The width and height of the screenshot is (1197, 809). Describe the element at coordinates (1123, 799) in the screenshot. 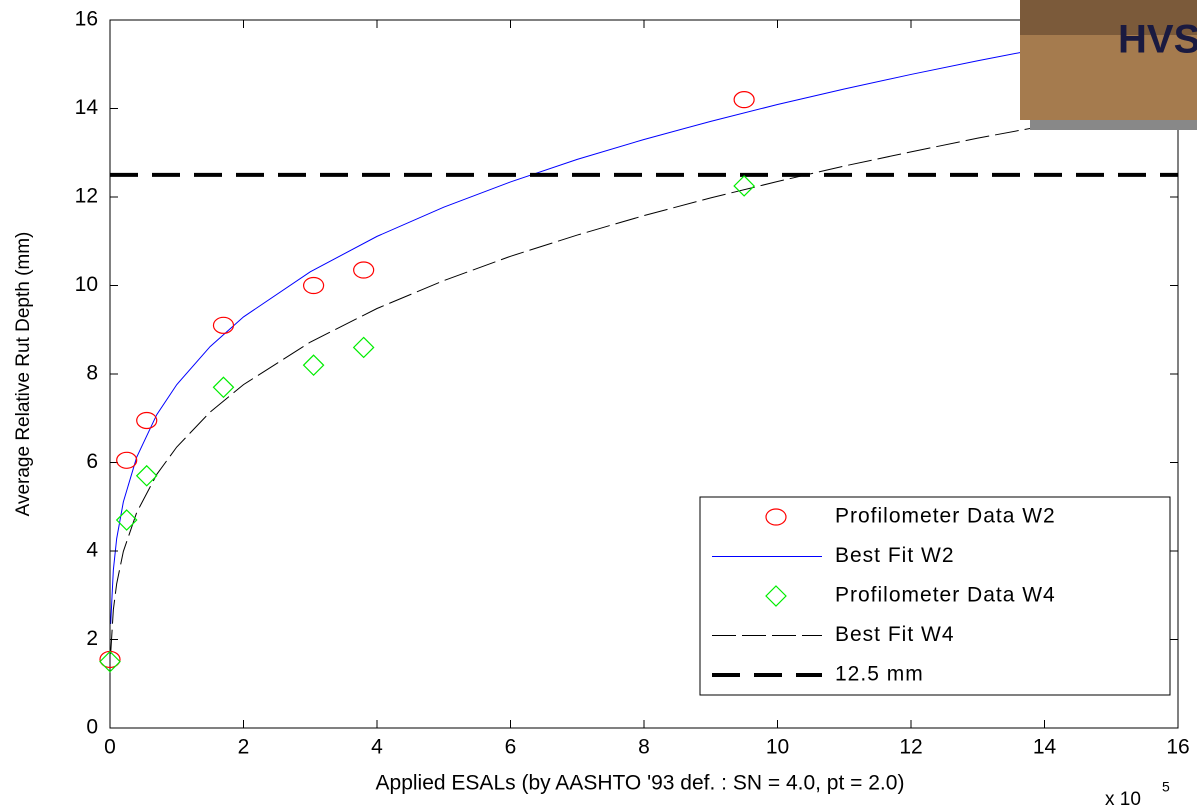

I see `x-multiplier: x 10` at that location.